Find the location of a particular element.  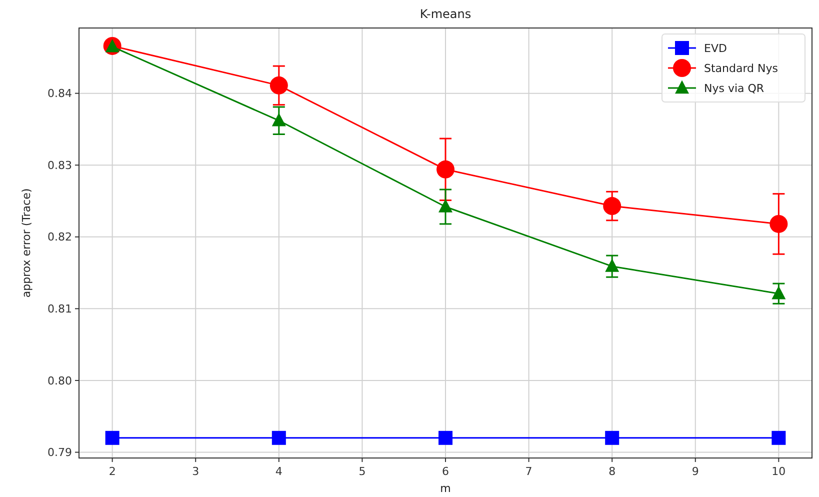

x-tick-label: 7 is located at coordinates (528, 471).